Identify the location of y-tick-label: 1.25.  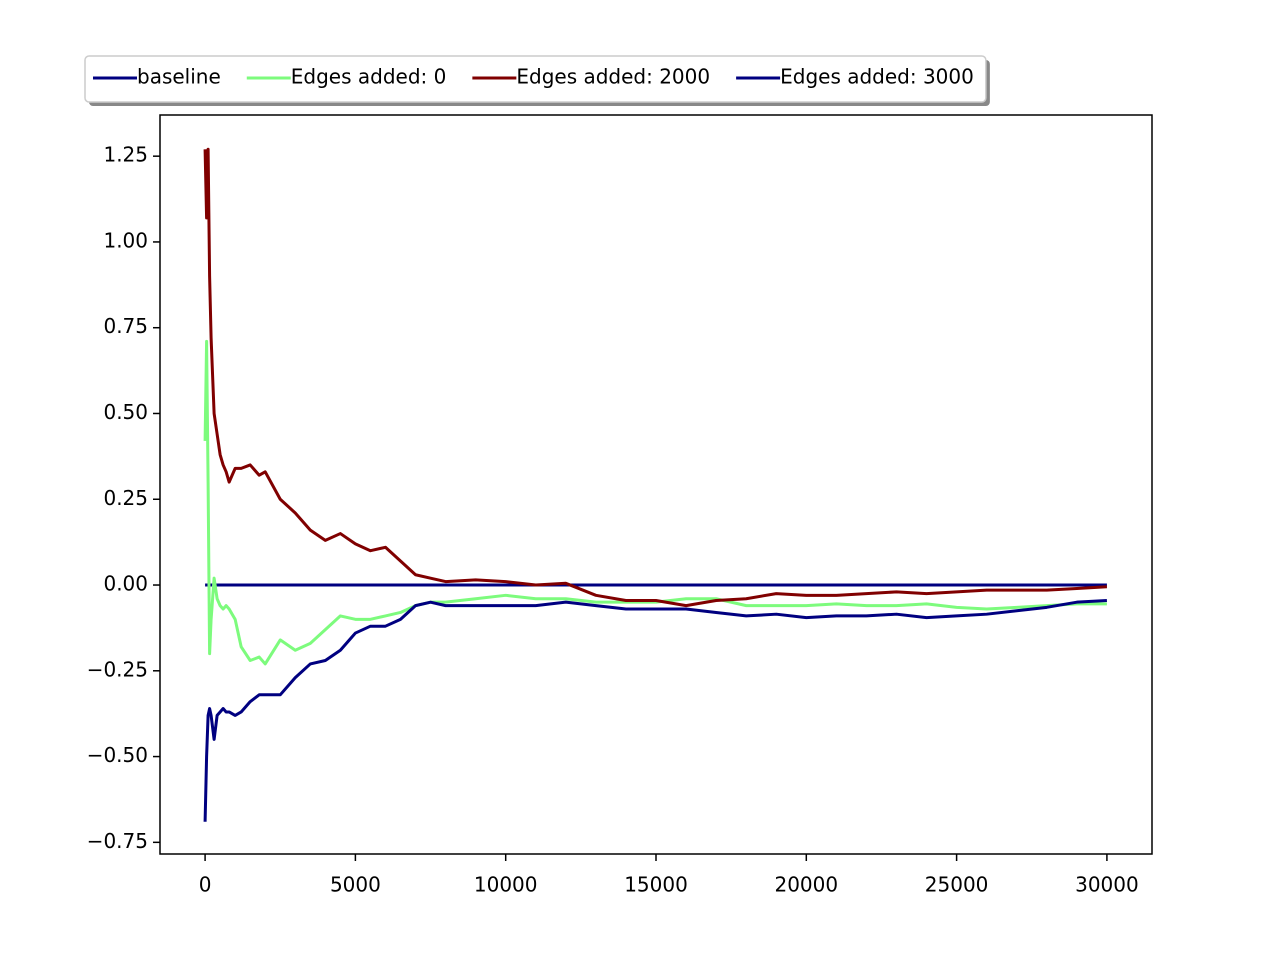
(125, 155).